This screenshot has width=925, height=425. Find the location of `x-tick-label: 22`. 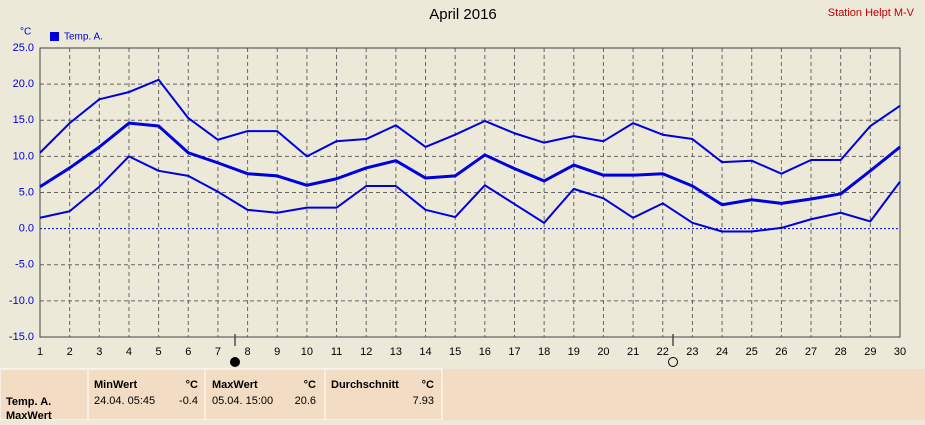

x-tick-label: 22 is located at coordinates (663, 352).